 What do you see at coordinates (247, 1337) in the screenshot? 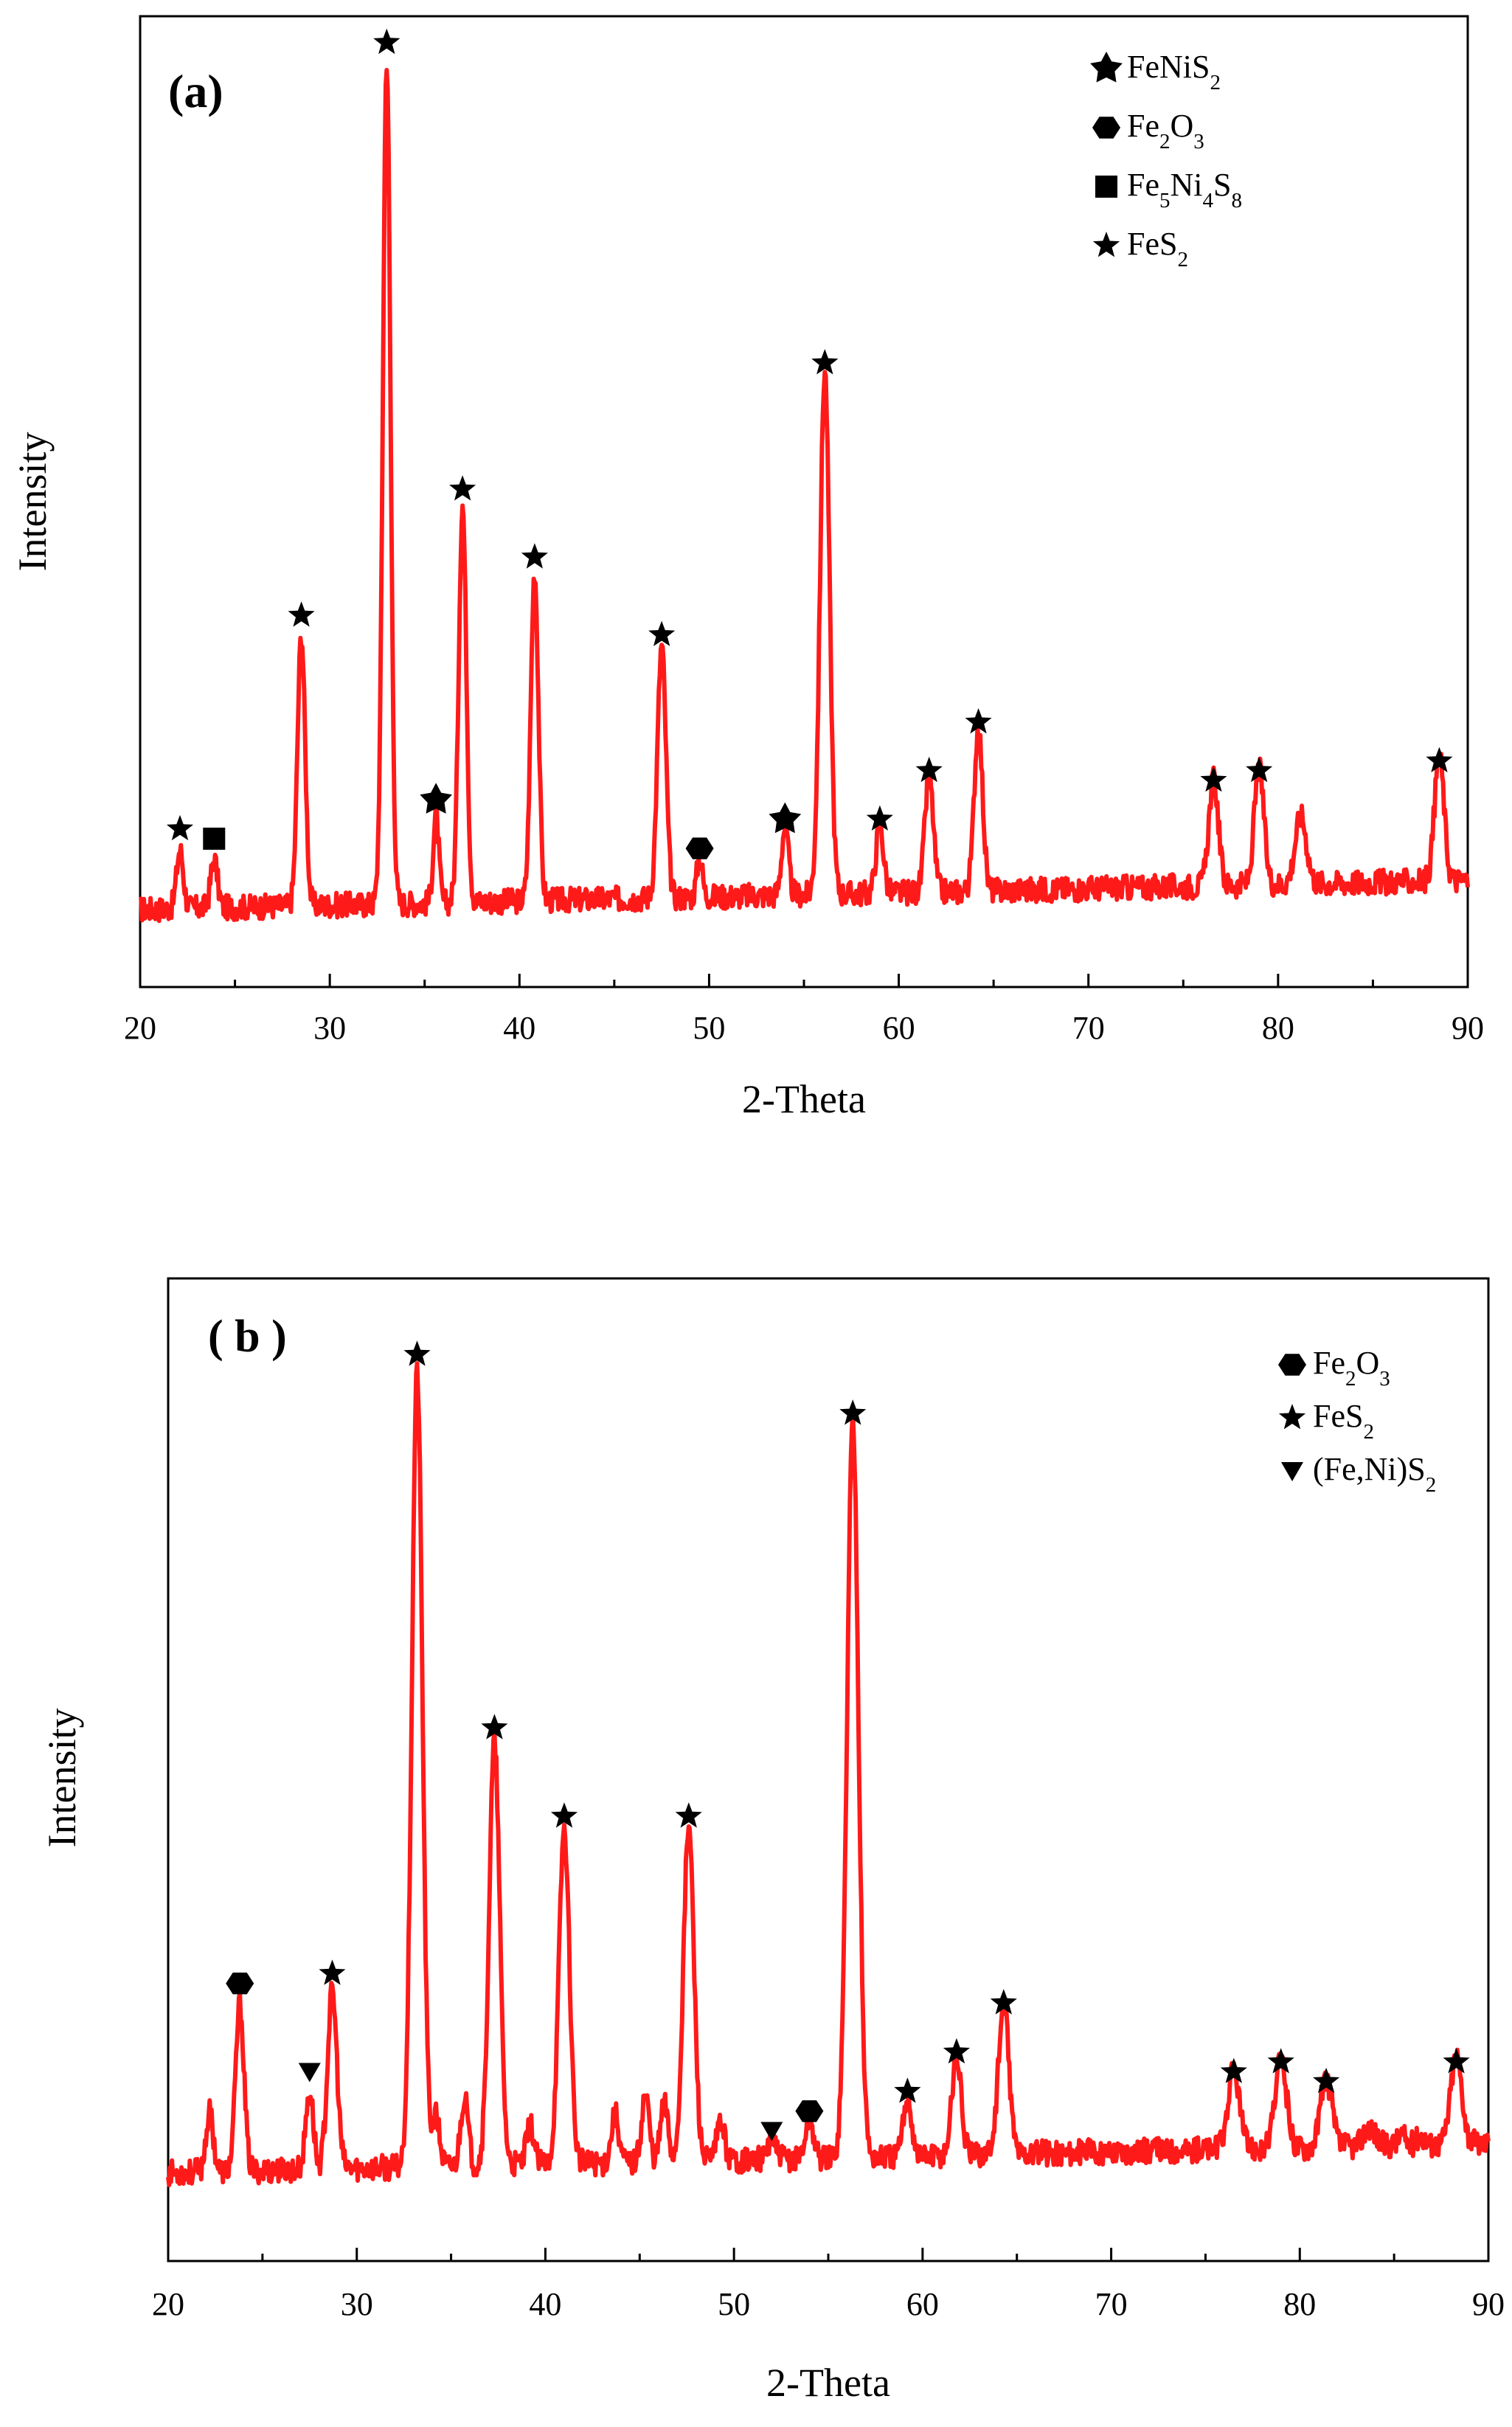
I see `panel-label: ( b )` at bounding box center [247, 1337].